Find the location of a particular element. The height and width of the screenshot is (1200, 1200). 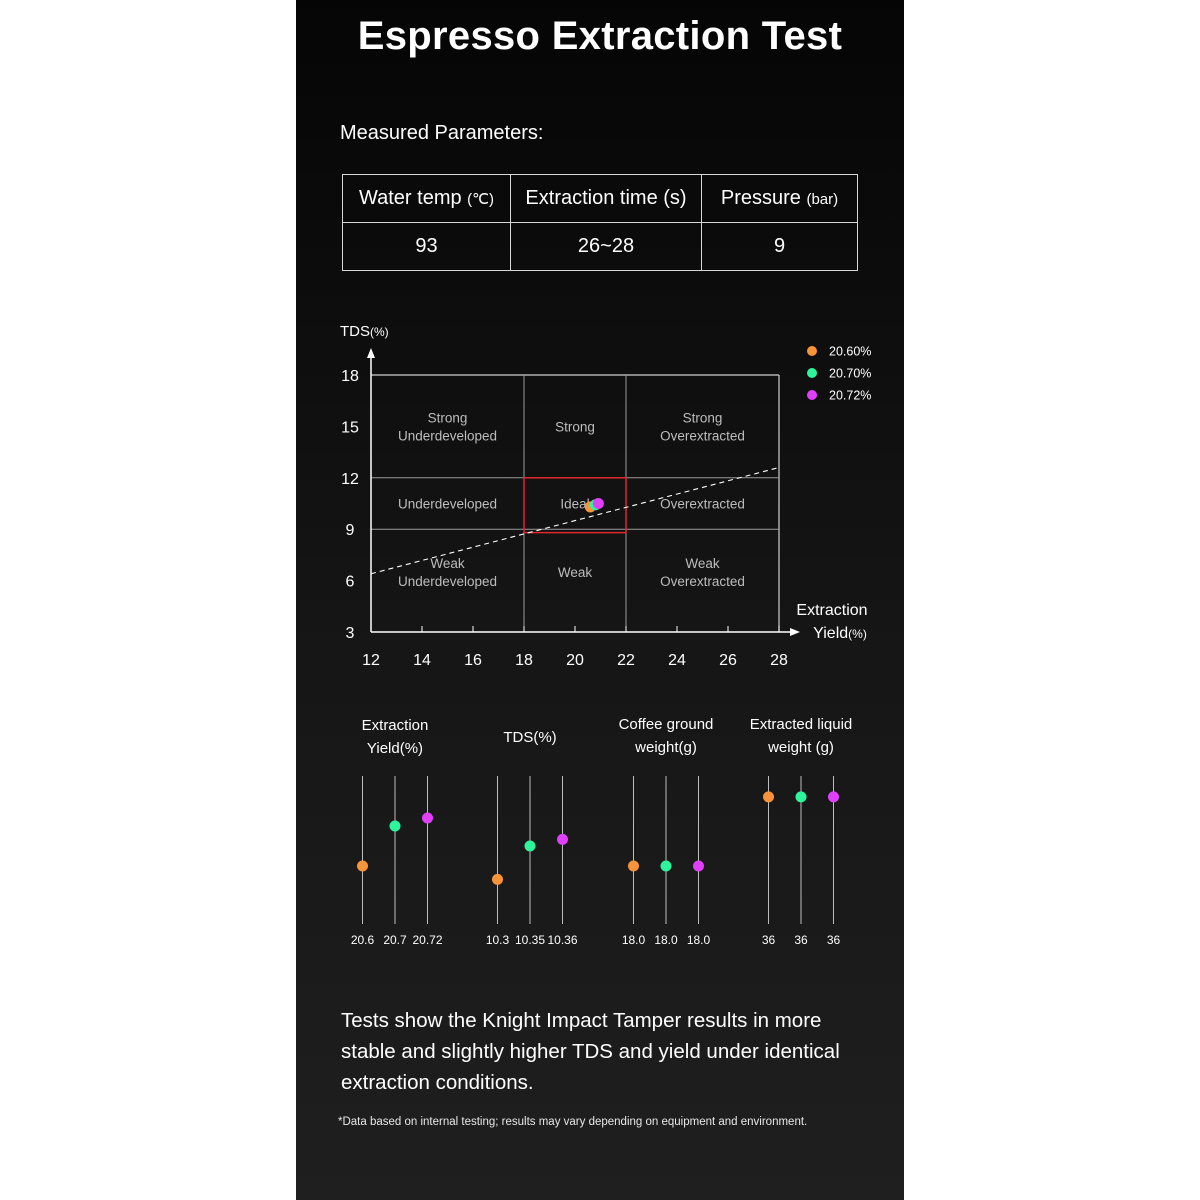

x-tick-label: 20 is located at coordinates (575, 660).